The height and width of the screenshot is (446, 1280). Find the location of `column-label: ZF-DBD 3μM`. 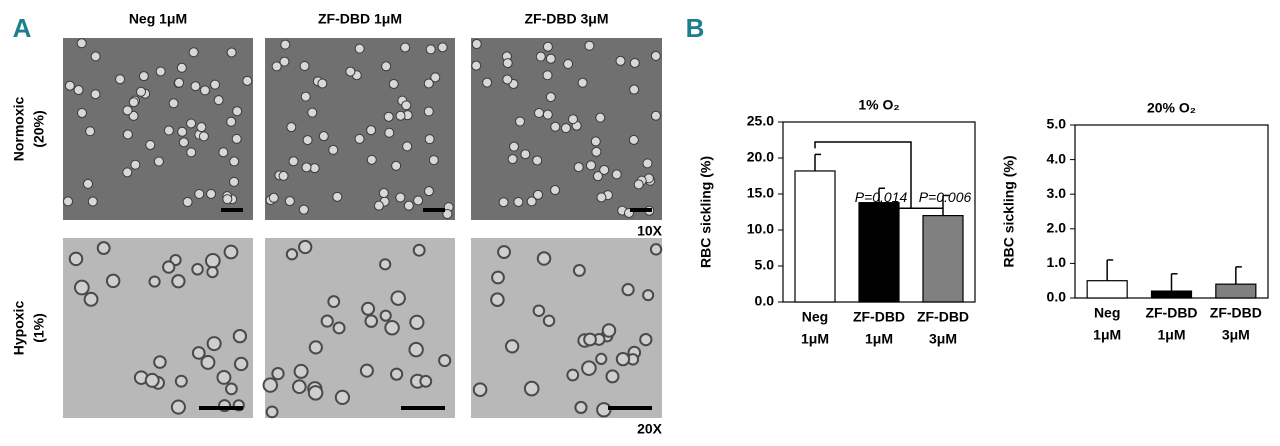

column-label: ZF-DBD 3μM is located at coordinates (567, 19).